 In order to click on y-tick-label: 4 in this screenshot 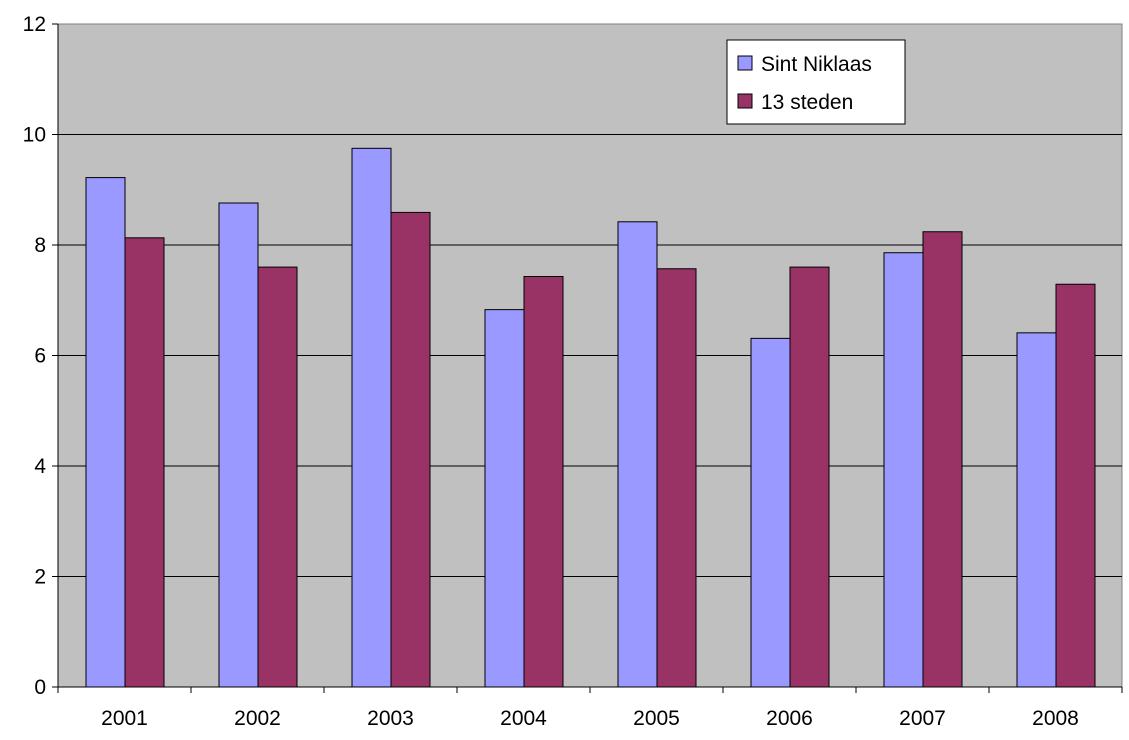, I will do `click(40, 466)`.